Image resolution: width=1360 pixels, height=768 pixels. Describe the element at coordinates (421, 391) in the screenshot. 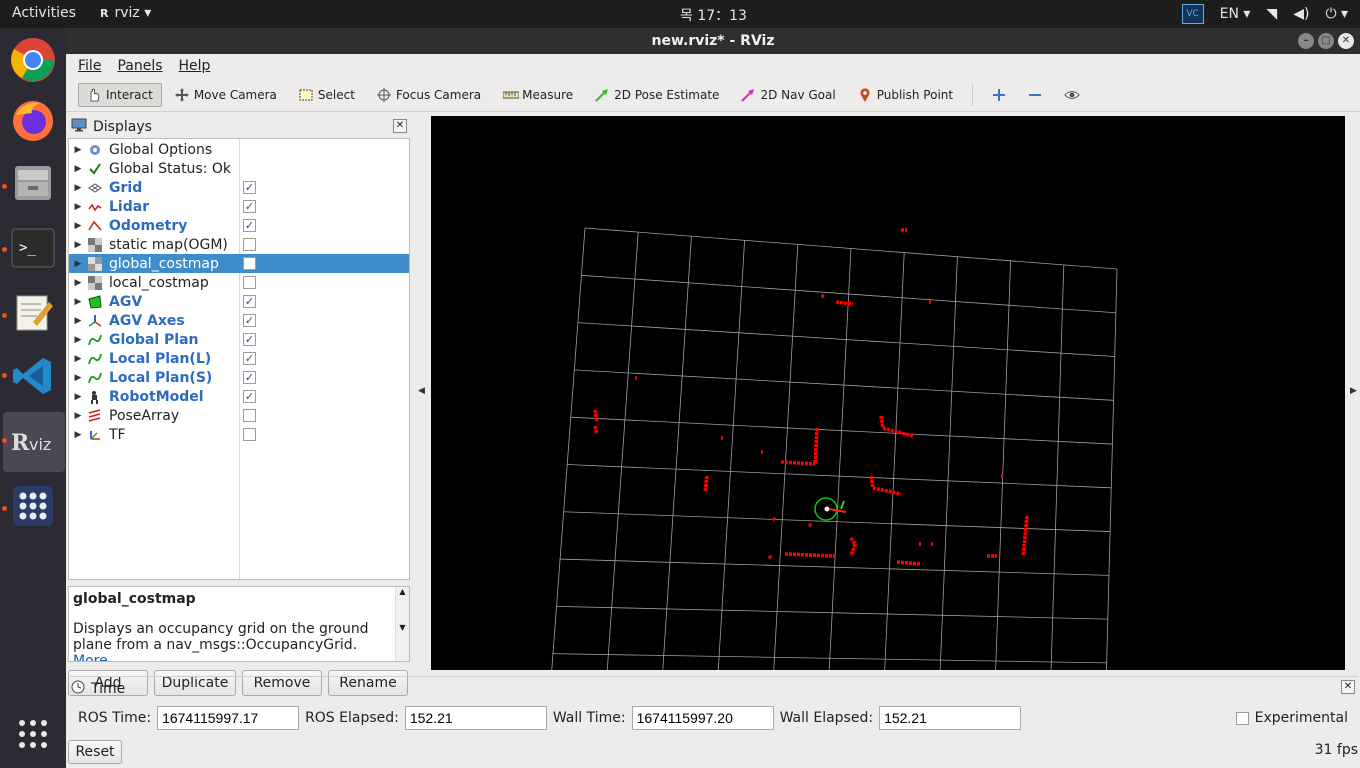

I see `collapse-left-arrow: ◀` at that location.